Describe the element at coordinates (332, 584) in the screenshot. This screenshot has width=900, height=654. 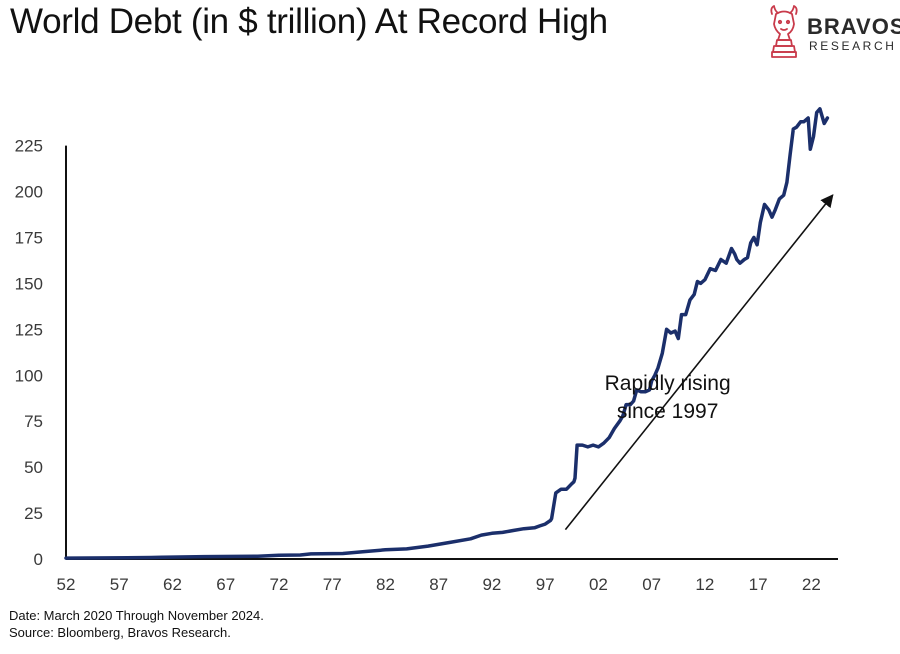
I see `x-tick-label: 77` at that location.